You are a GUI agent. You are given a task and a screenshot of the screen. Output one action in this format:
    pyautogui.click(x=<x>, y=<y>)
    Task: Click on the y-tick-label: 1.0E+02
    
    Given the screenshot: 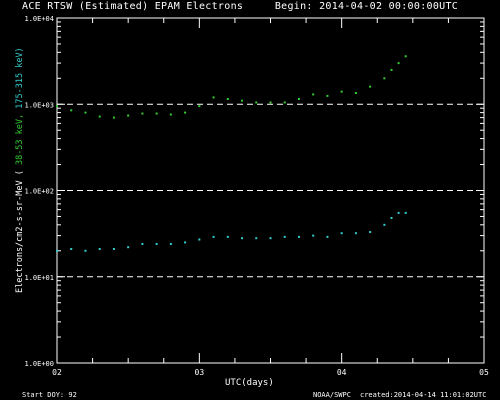 What is the action you would take?
    pyautogui.click(x=39, y=192)
    